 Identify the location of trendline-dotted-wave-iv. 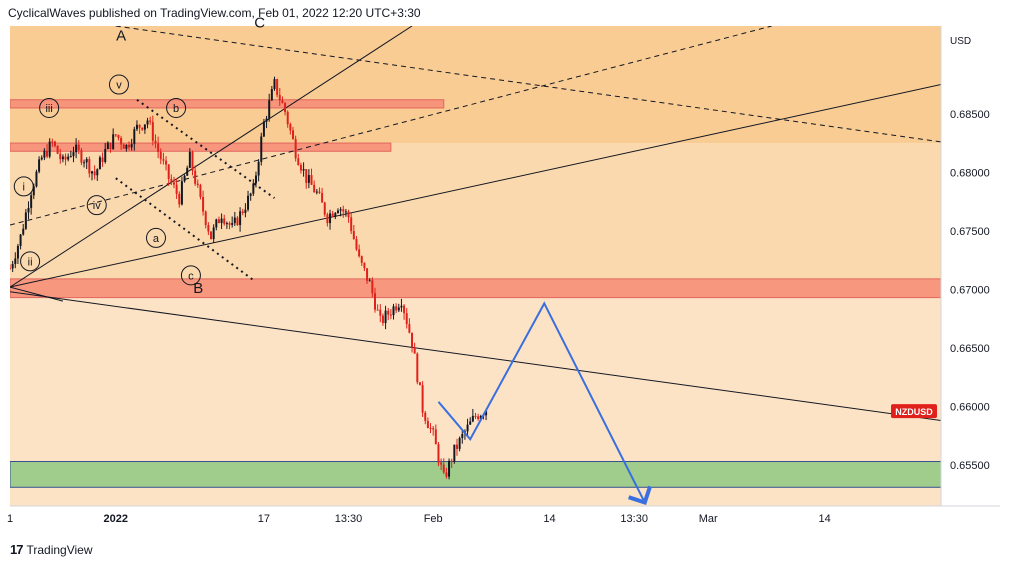
(184, 229).